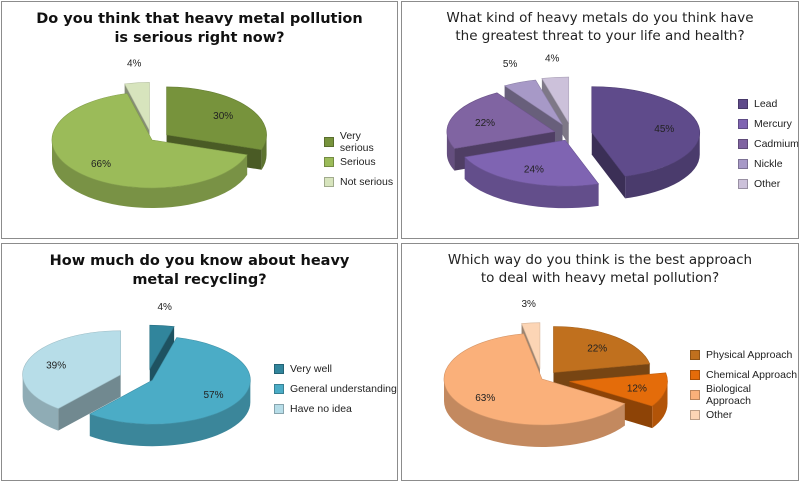 The width and height of the screenshot is (800, 482). I want to click on legend-item: Lead, so click(768, 104).